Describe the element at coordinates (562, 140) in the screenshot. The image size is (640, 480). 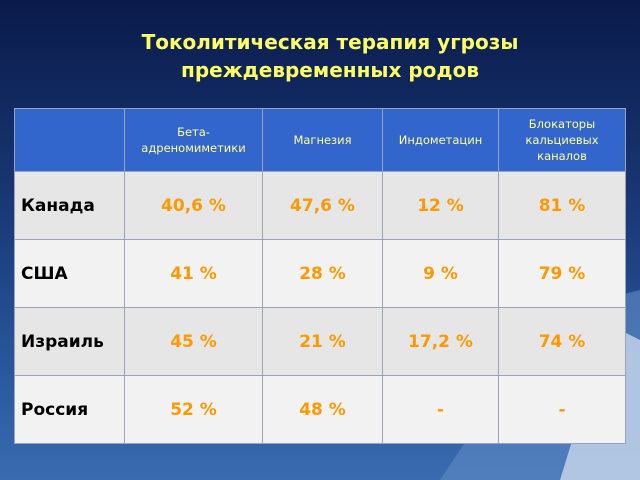
I see `header-cell: Блокаторы кальциевых каналов` at that location.